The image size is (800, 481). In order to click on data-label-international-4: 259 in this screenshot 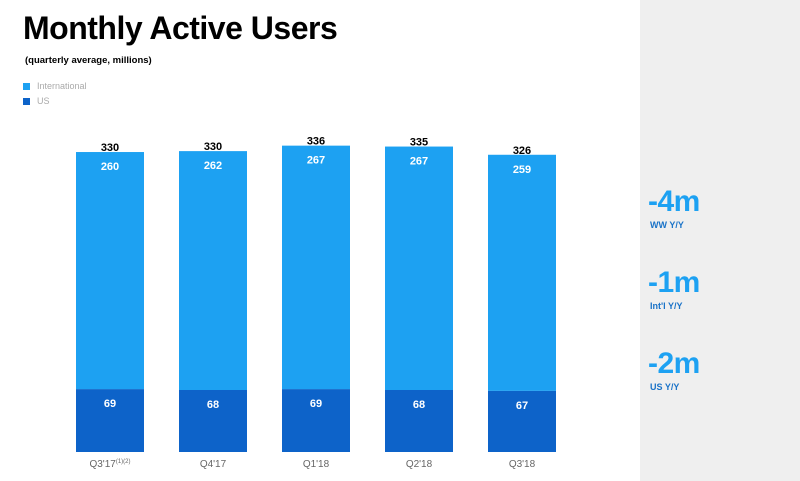, I will do `click(522, 170)`.